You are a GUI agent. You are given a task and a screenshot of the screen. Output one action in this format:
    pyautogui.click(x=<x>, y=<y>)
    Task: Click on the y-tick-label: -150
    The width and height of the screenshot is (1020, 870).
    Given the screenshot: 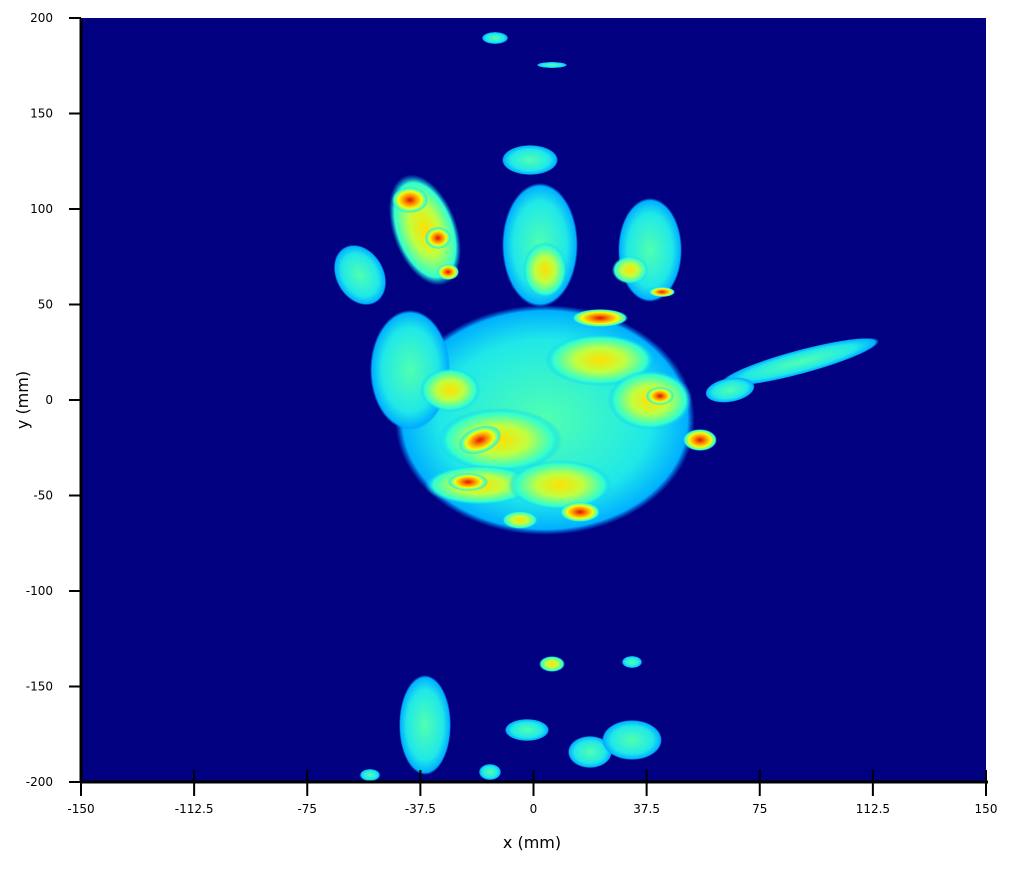 What is the action you would take?
    pyautogui.click(x=39, y=687)
    